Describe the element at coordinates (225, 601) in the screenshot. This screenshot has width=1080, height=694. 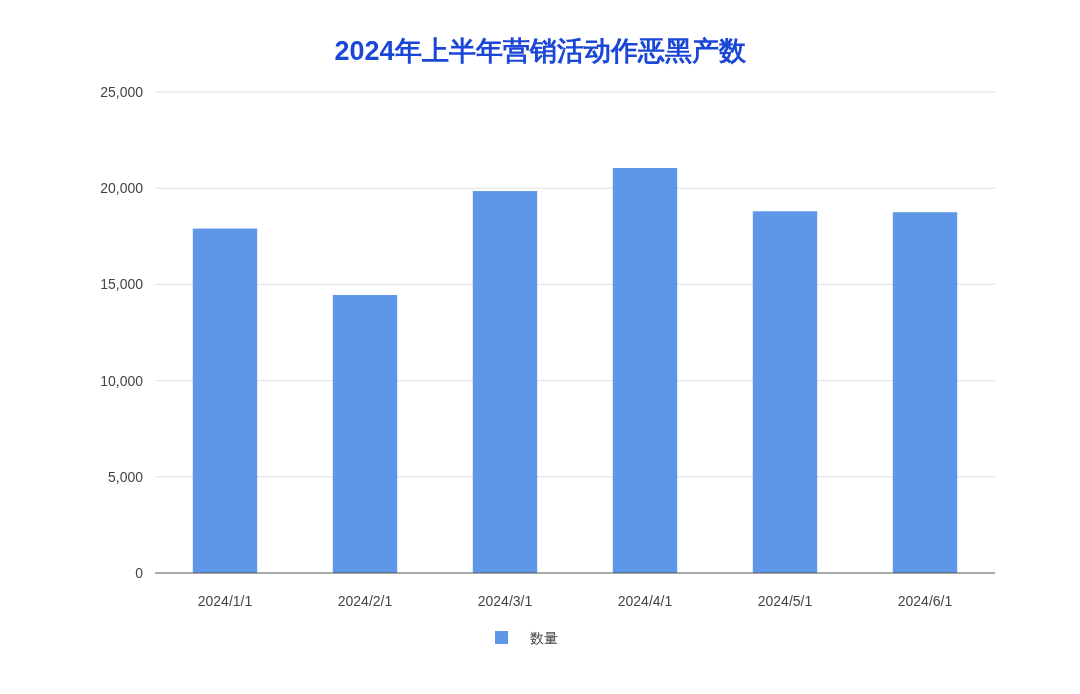
I see `x-tick-label: 2024/1/1` at that location.